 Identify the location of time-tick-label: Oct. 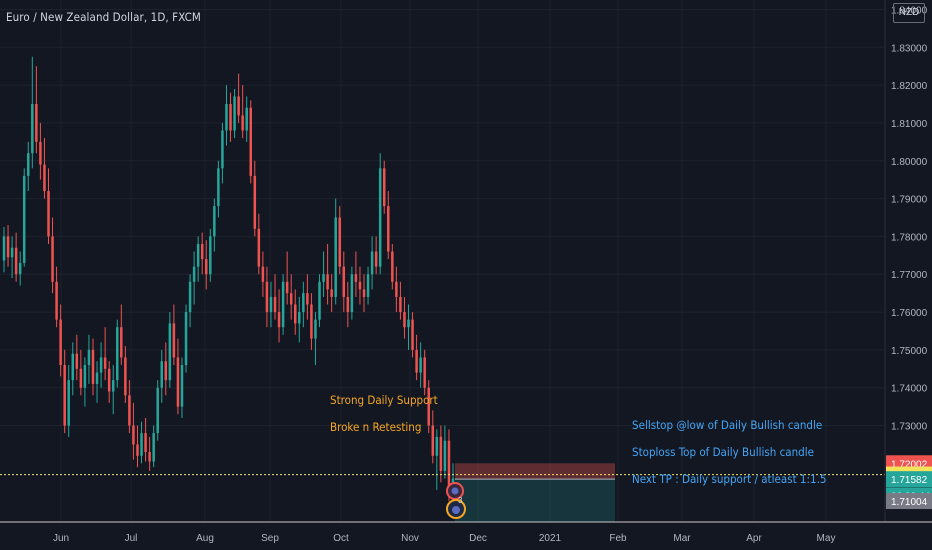
(341, 538).